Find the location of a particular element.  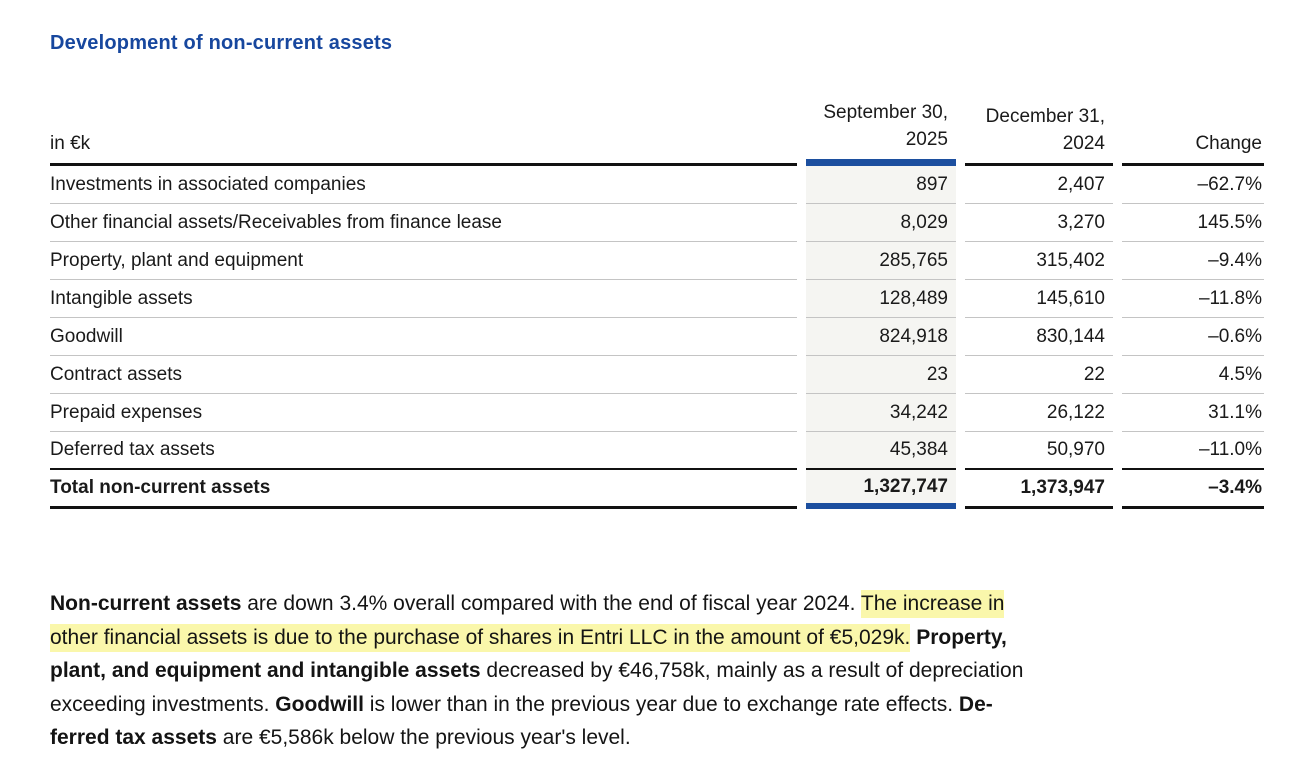

total-value-2025: 1,327,747 is located at coordinates (881, 489).